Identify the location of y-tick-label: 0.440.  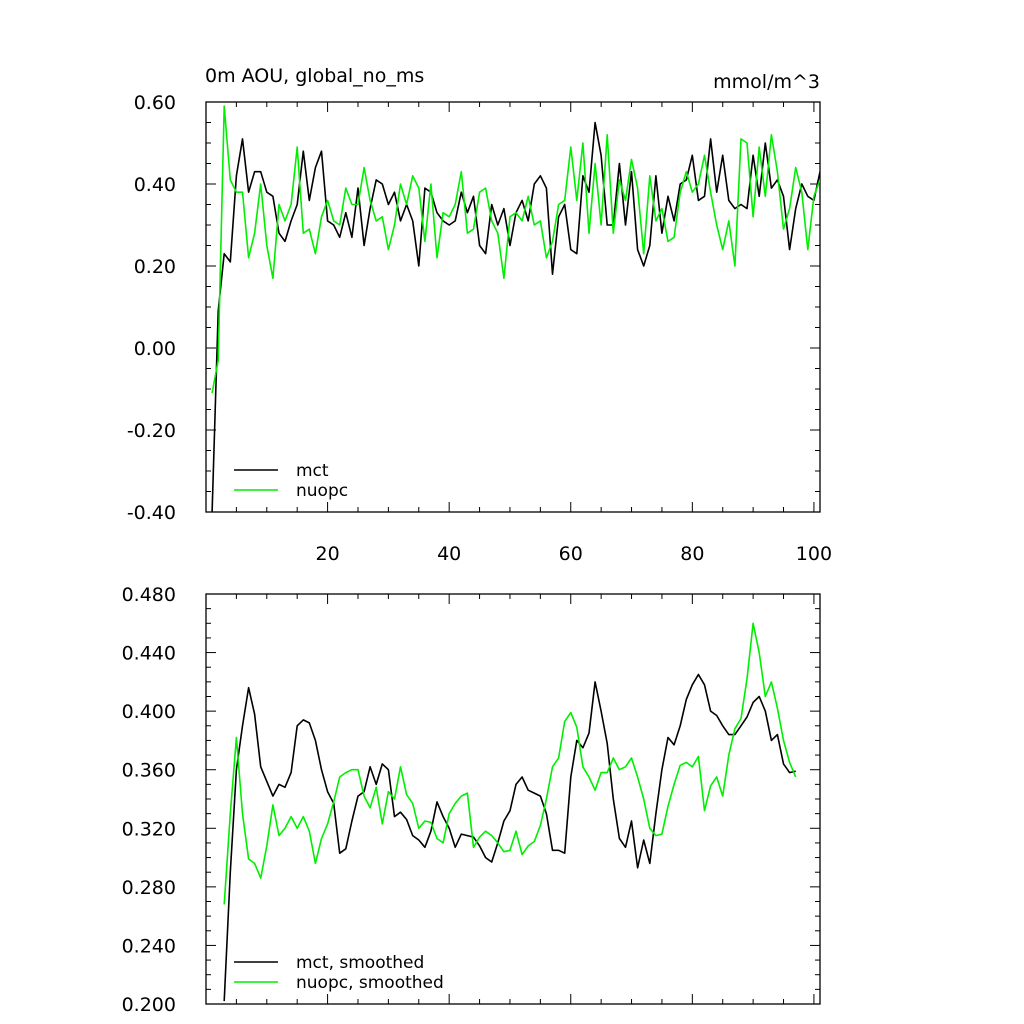
(149, 654).